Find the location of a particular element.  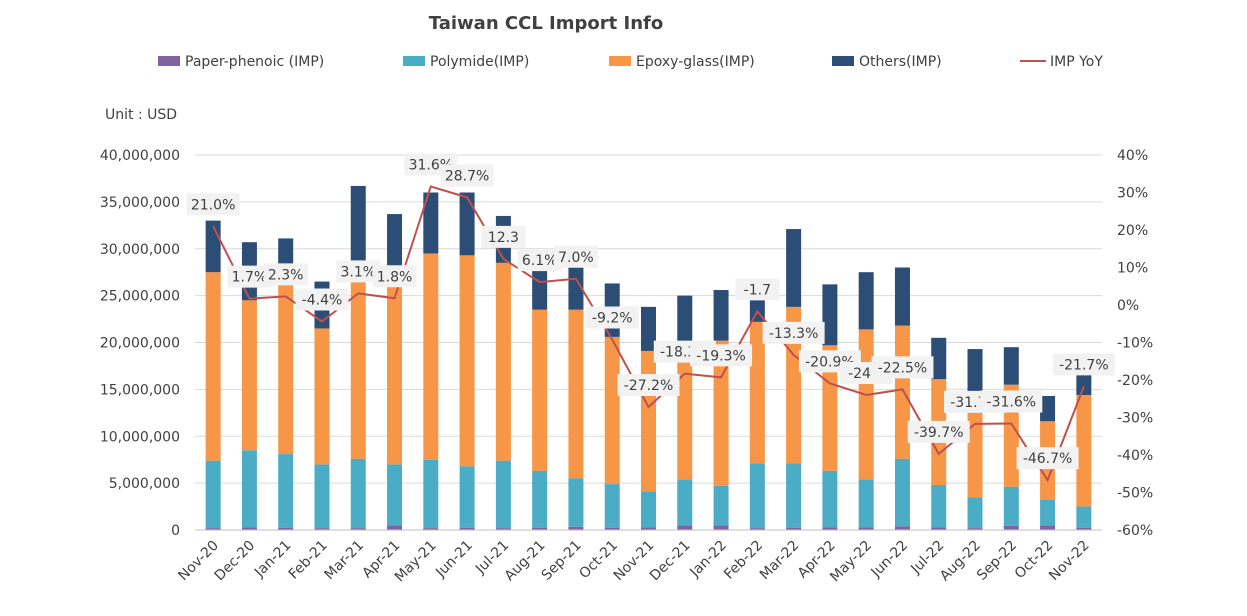

data-label: -13.3% is located at coordinates (794, 334).